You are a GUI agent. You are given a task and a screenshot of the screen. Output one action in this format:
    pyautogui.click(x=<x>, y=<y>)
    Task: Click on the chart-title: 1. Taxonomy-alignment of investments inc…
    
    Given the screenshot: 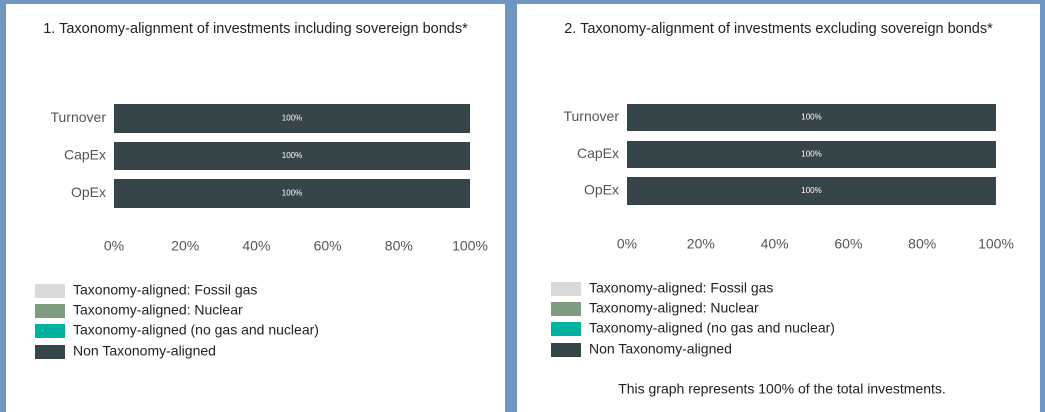 What is the action you would take?
    pyautogui.click(x=255, y=29)
    